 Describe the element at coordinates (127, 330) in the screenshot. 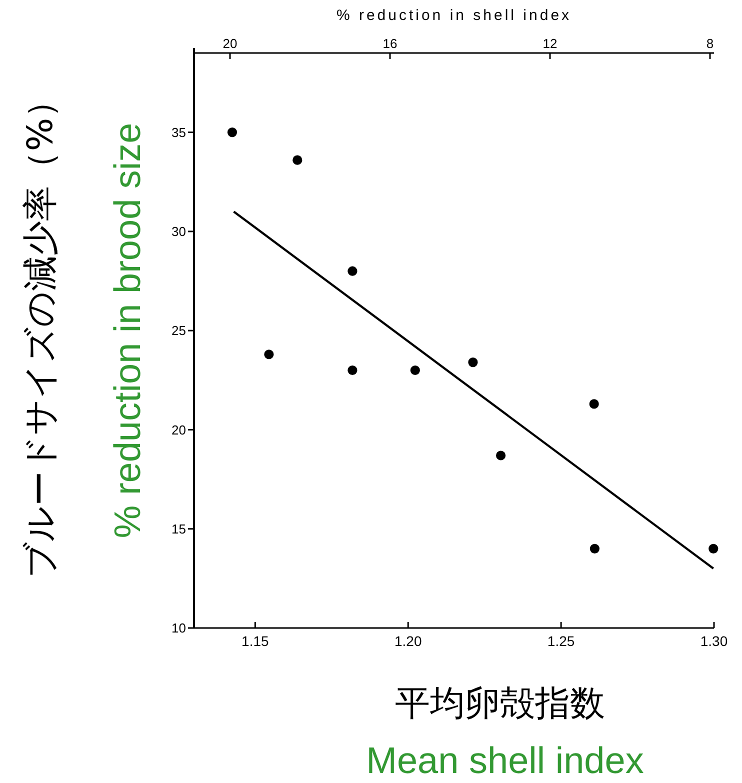

I see `text: % reduction in brood size` at that location.